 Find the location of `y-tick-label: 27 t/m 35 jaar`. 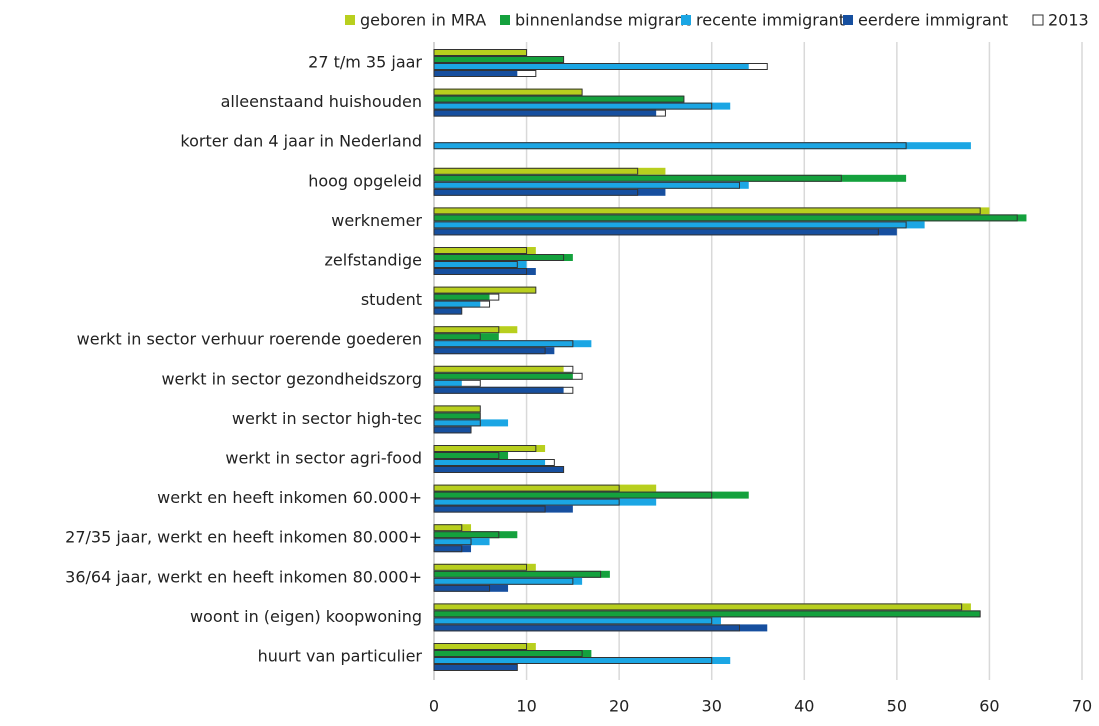

y-tick-label: 27 t/m 35 jaar is located at coordinates (365, 62).